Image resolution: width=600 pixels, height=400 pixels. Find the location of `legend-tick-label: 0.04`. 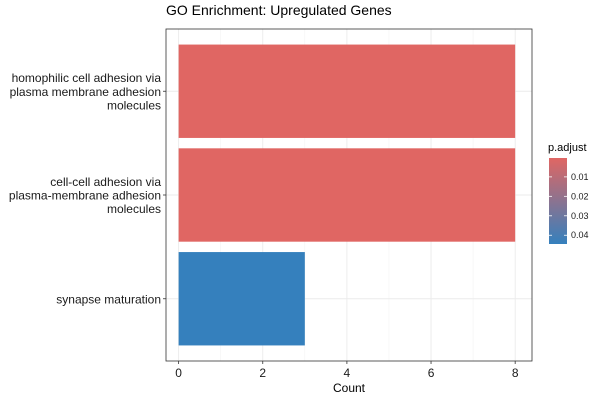

legend-tick-label: 0.04 is located at coordinates (580, 235).